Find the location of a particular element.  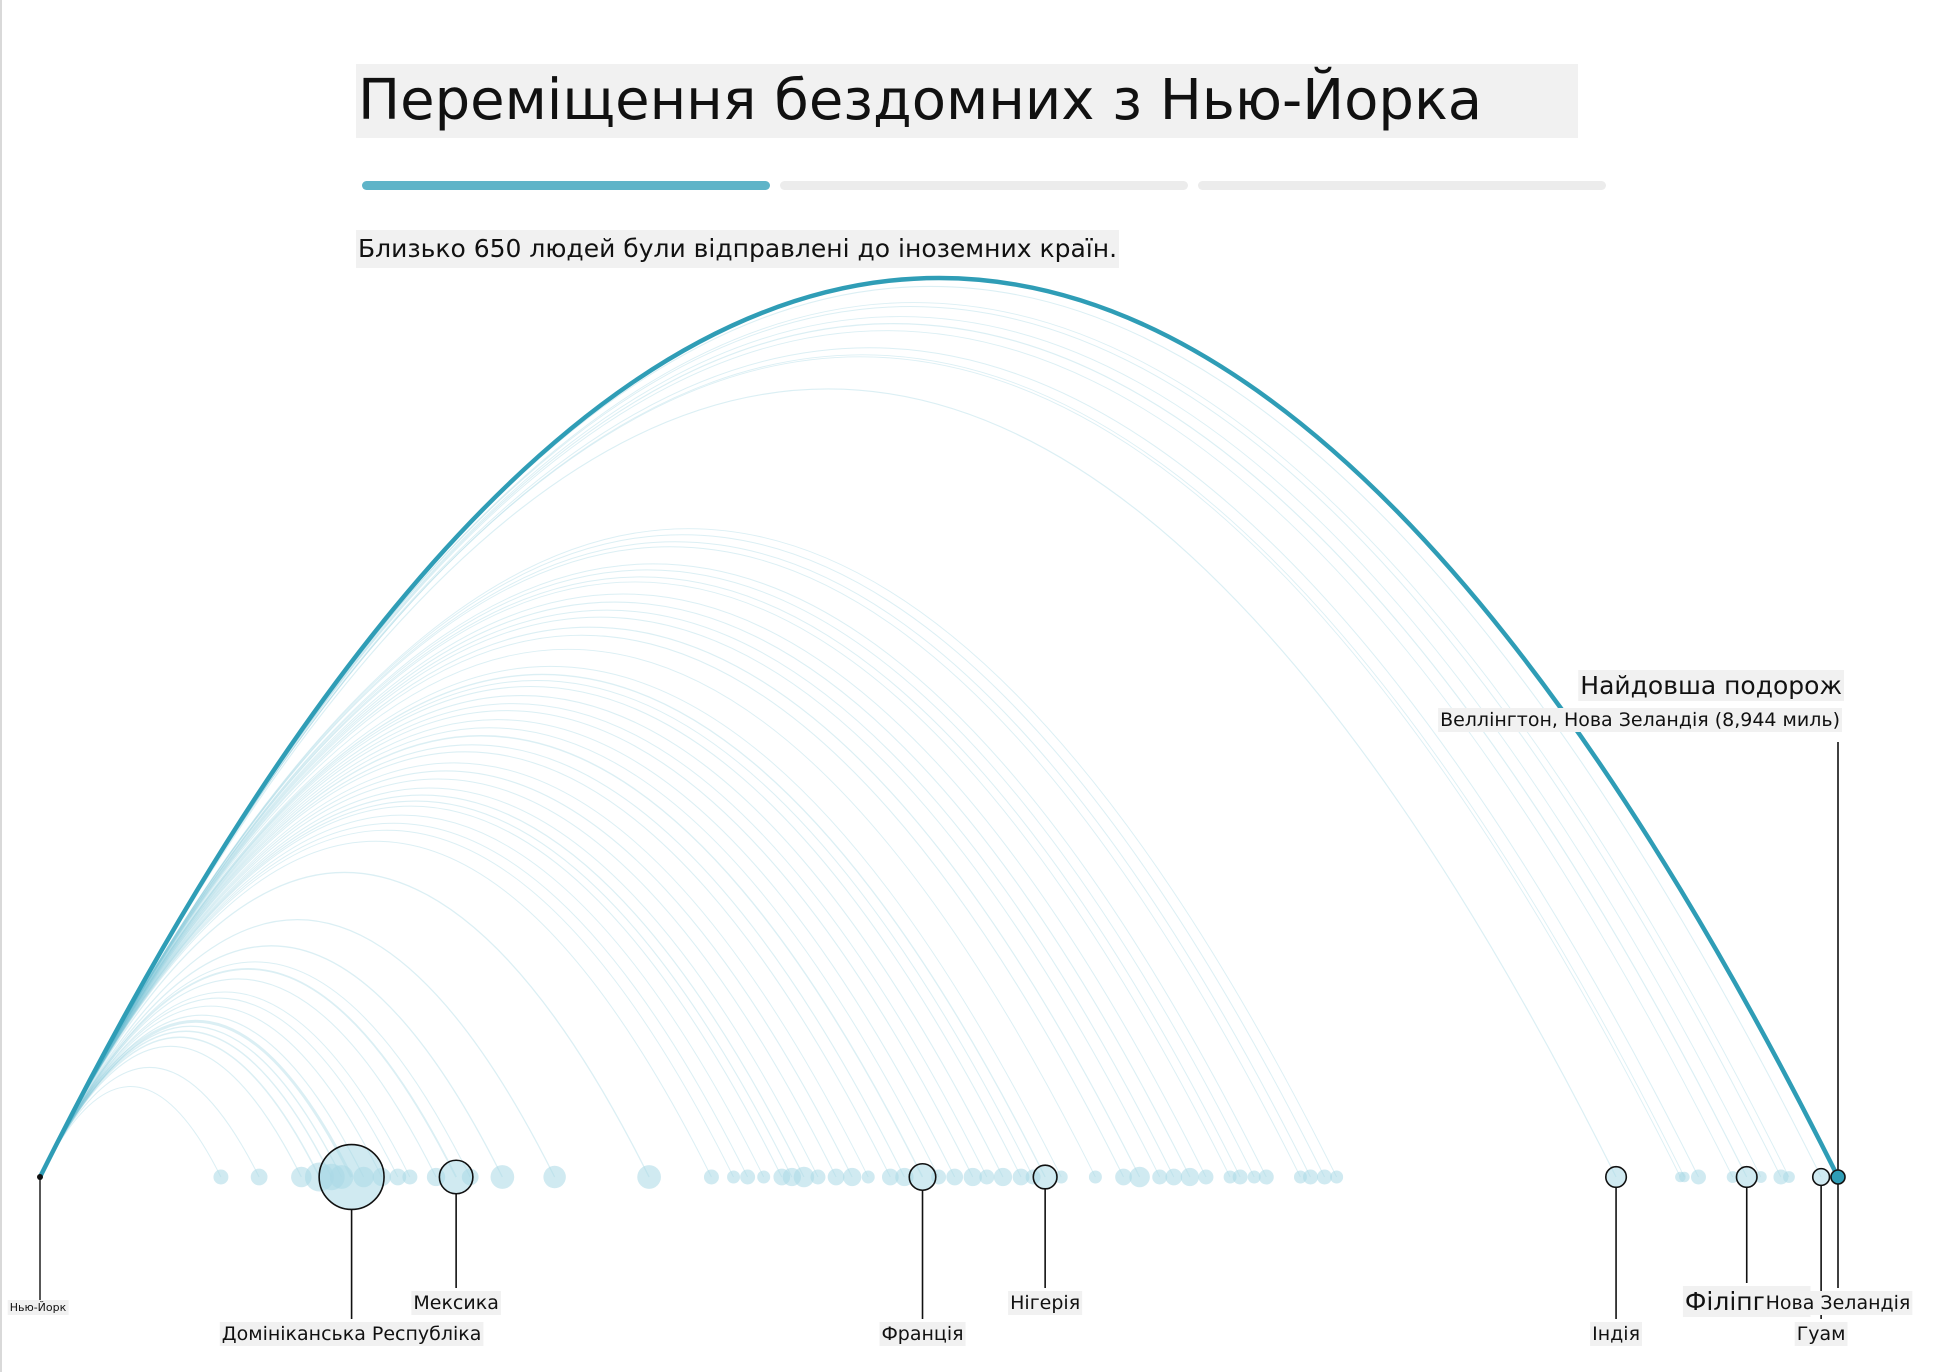

destination-label-group: Нігерія is located at coordinates (1045, 1303).